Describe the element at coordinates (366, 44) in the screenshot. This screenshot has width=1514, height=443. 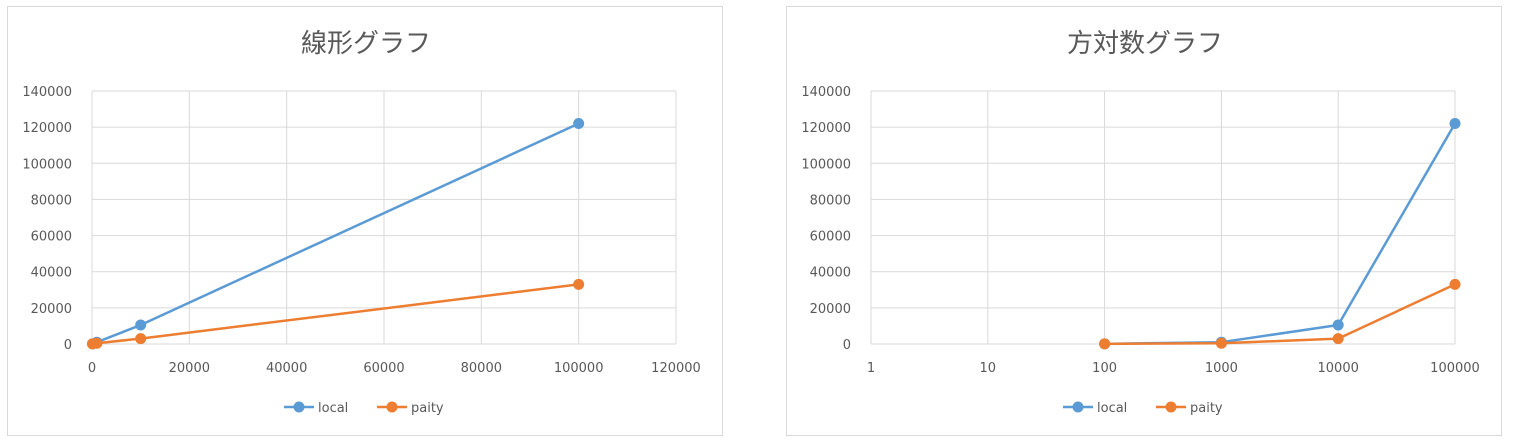
I see `chart-title: 線形グラフ` at that location.